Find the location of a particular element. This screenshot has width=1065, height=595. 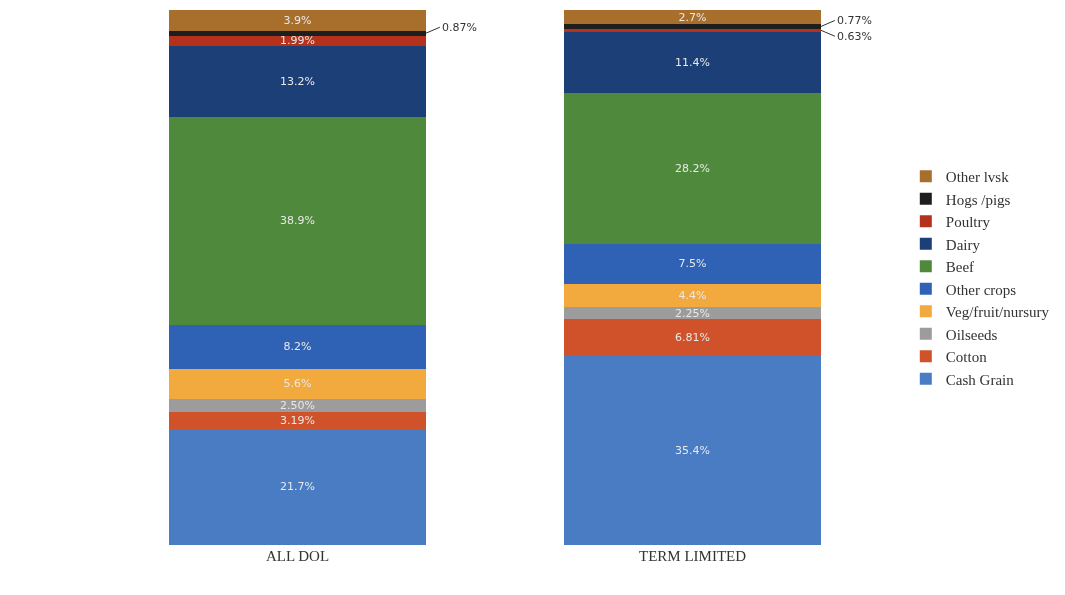

data-label: 38.9% is located at coordinates (297, 221).